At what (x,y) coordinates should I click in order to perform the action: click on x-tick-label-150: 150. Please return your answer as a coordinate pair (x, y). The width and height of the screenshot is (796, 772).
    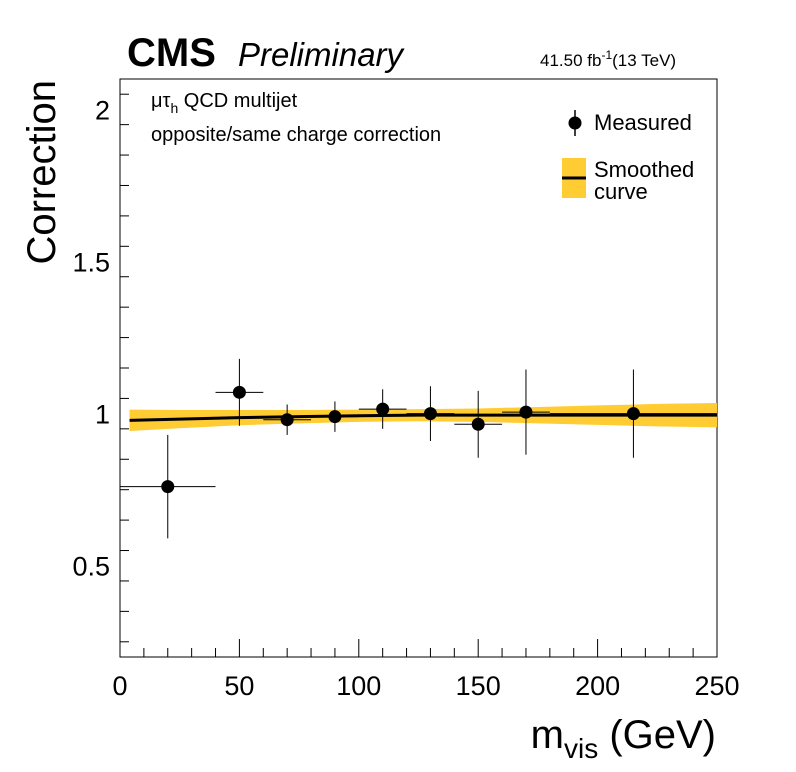
    Looking at the image, I should click on (478, 686).